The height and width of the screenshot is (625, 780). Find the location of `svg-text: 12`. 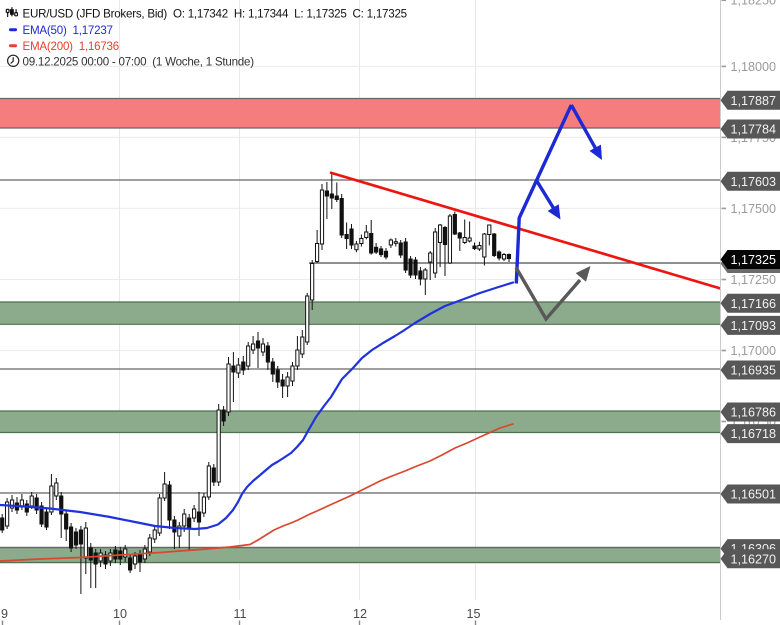

svg-text: 12 is located at coordinates (360, 614).